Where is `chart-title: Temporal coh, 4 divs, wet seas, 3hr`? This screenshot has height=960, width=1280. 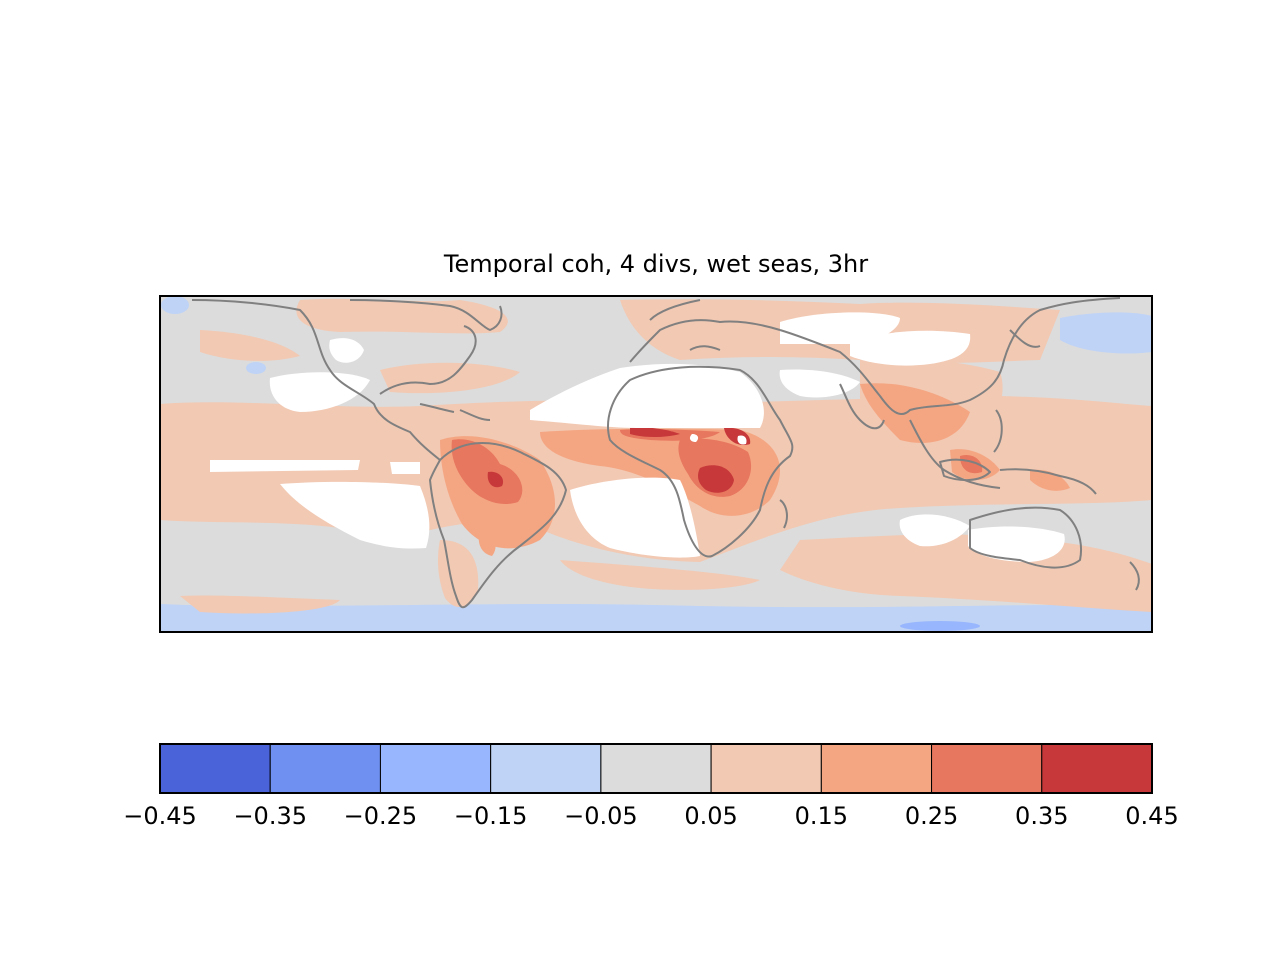
chart-title: Temporal coh, 4 divs, wet seas, 3hr is located at coordinates (656, 264).